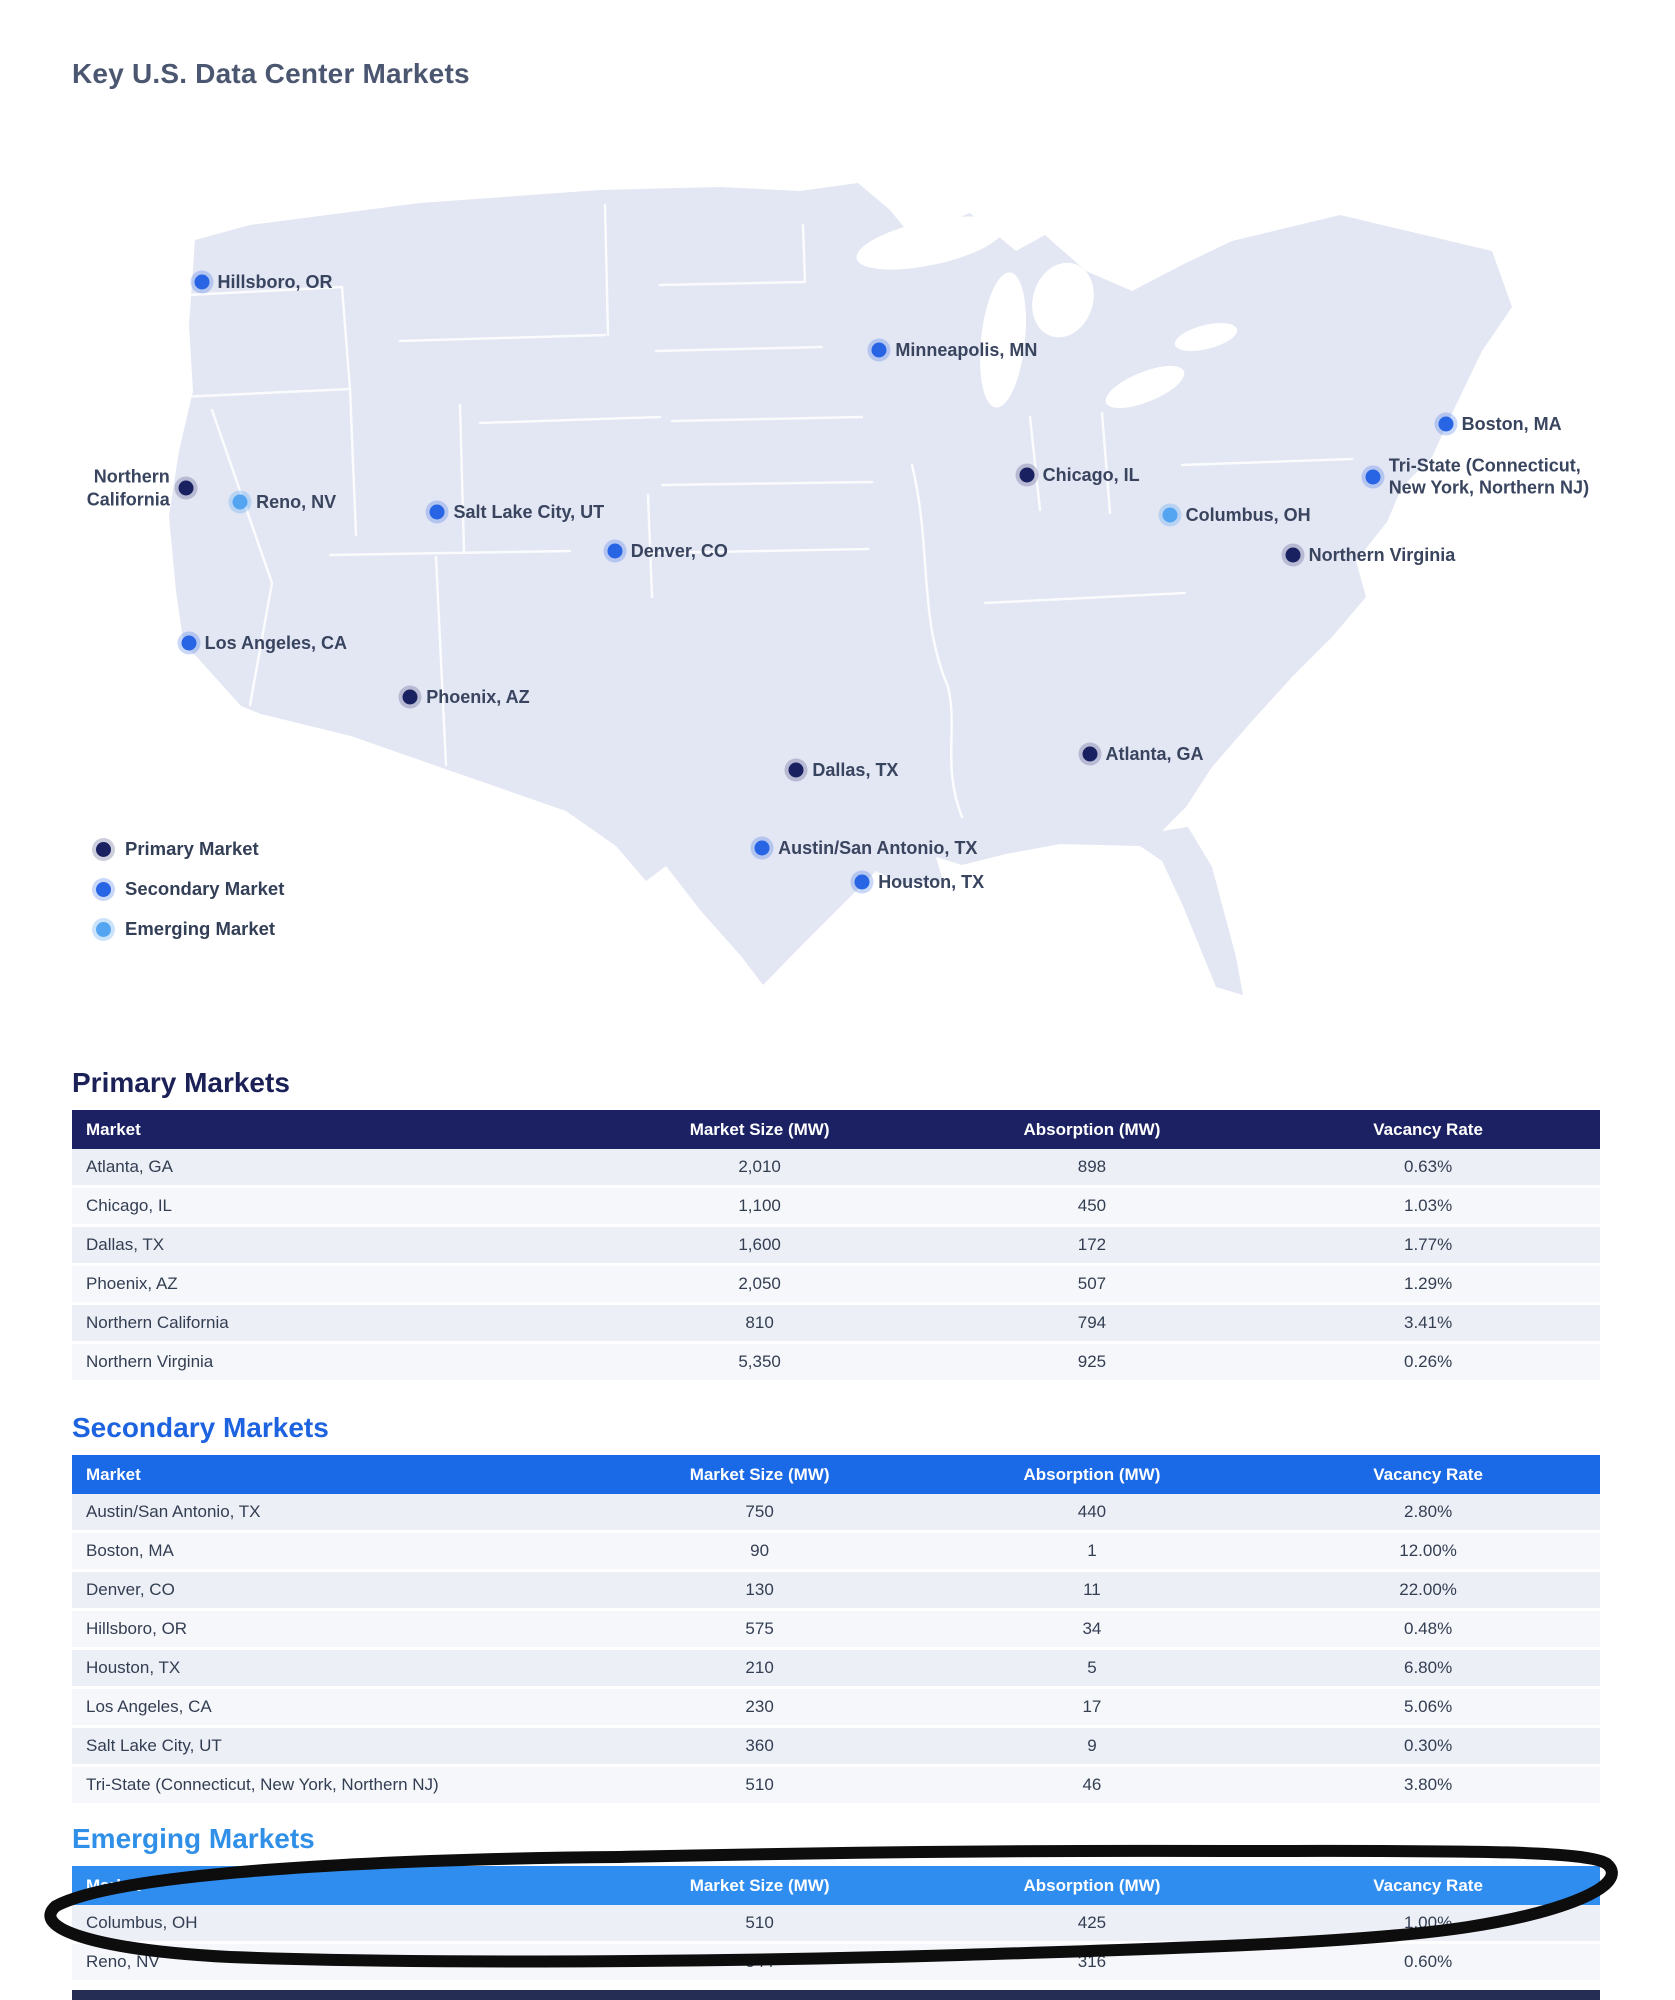  What do you see at coordinates (1047, 312) in the screenshot?
I see `great-lakes` at bounding box center [1047, 312].